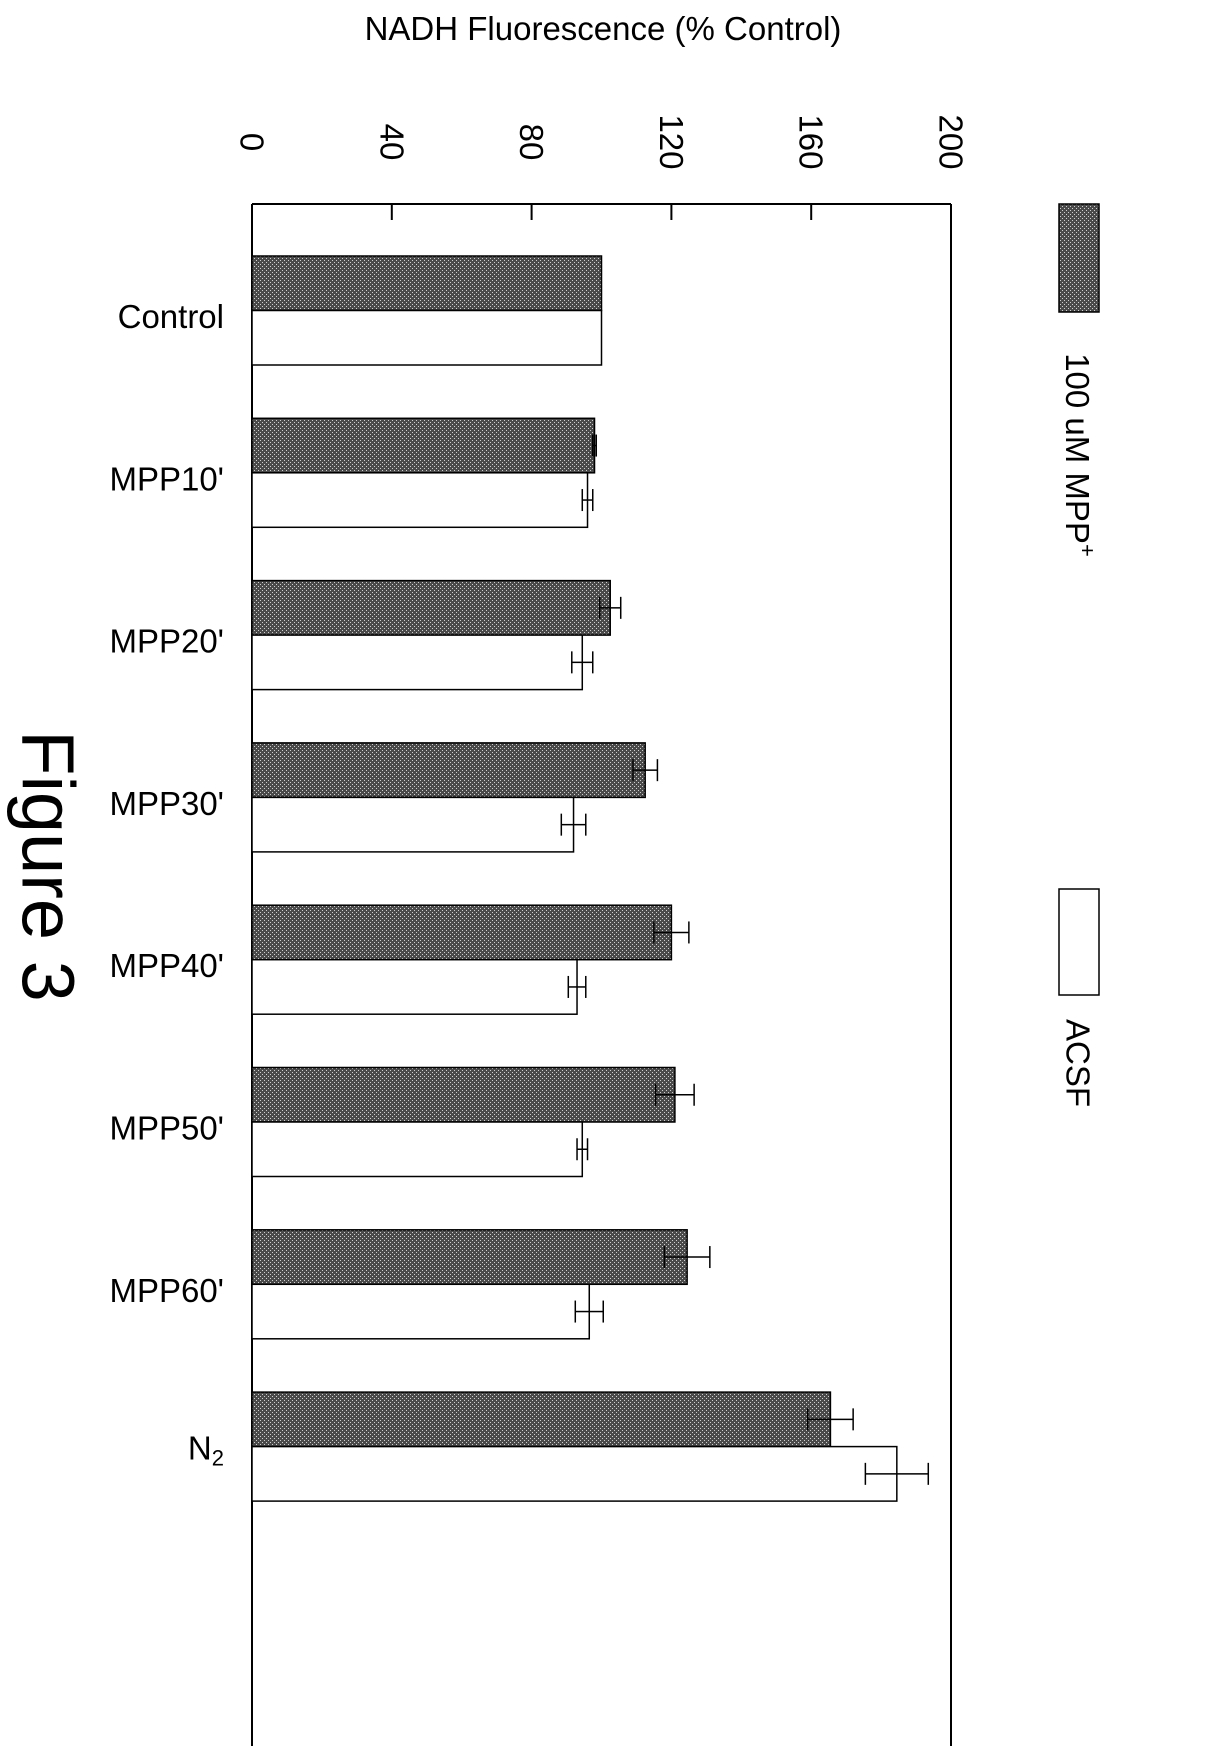  I want to click on legend-swatch-acsf, so click(1079, 942).